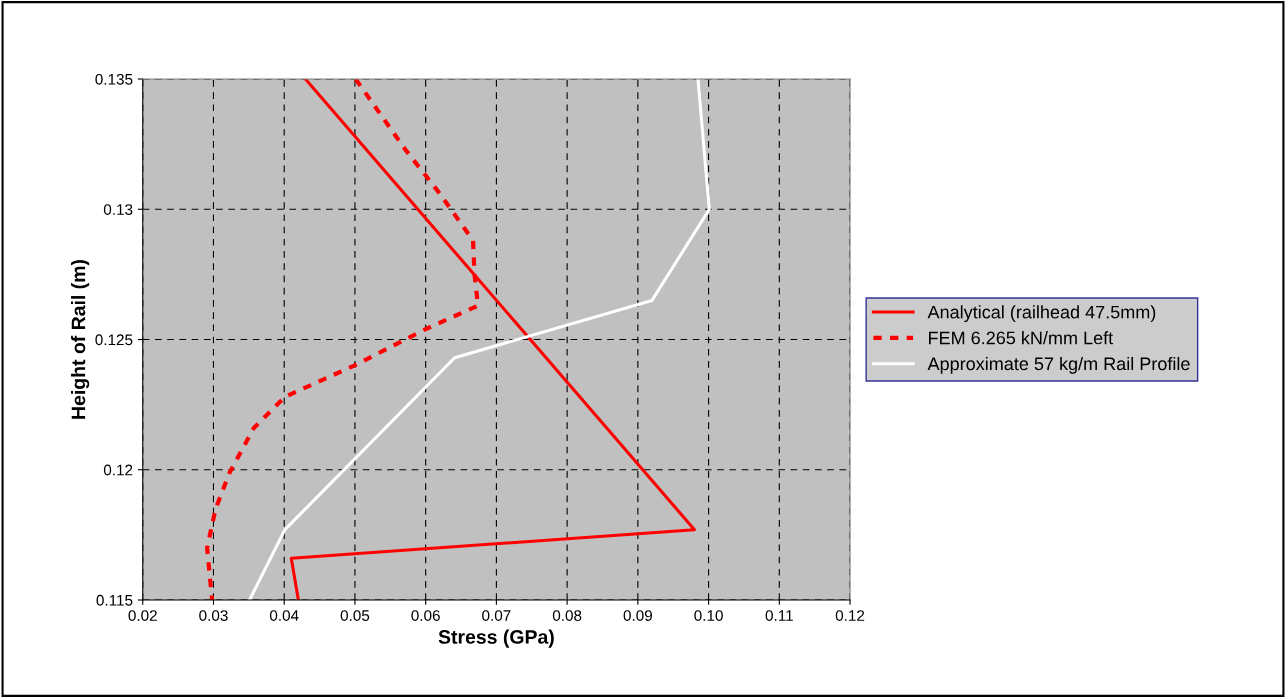 Image resolution: width=1286 pixels, height=698 pixels. What do you see at coordinates (114, 340) in the screenshot?
I see `y-tick-label: 0.125` at bounding box center [114, 340].